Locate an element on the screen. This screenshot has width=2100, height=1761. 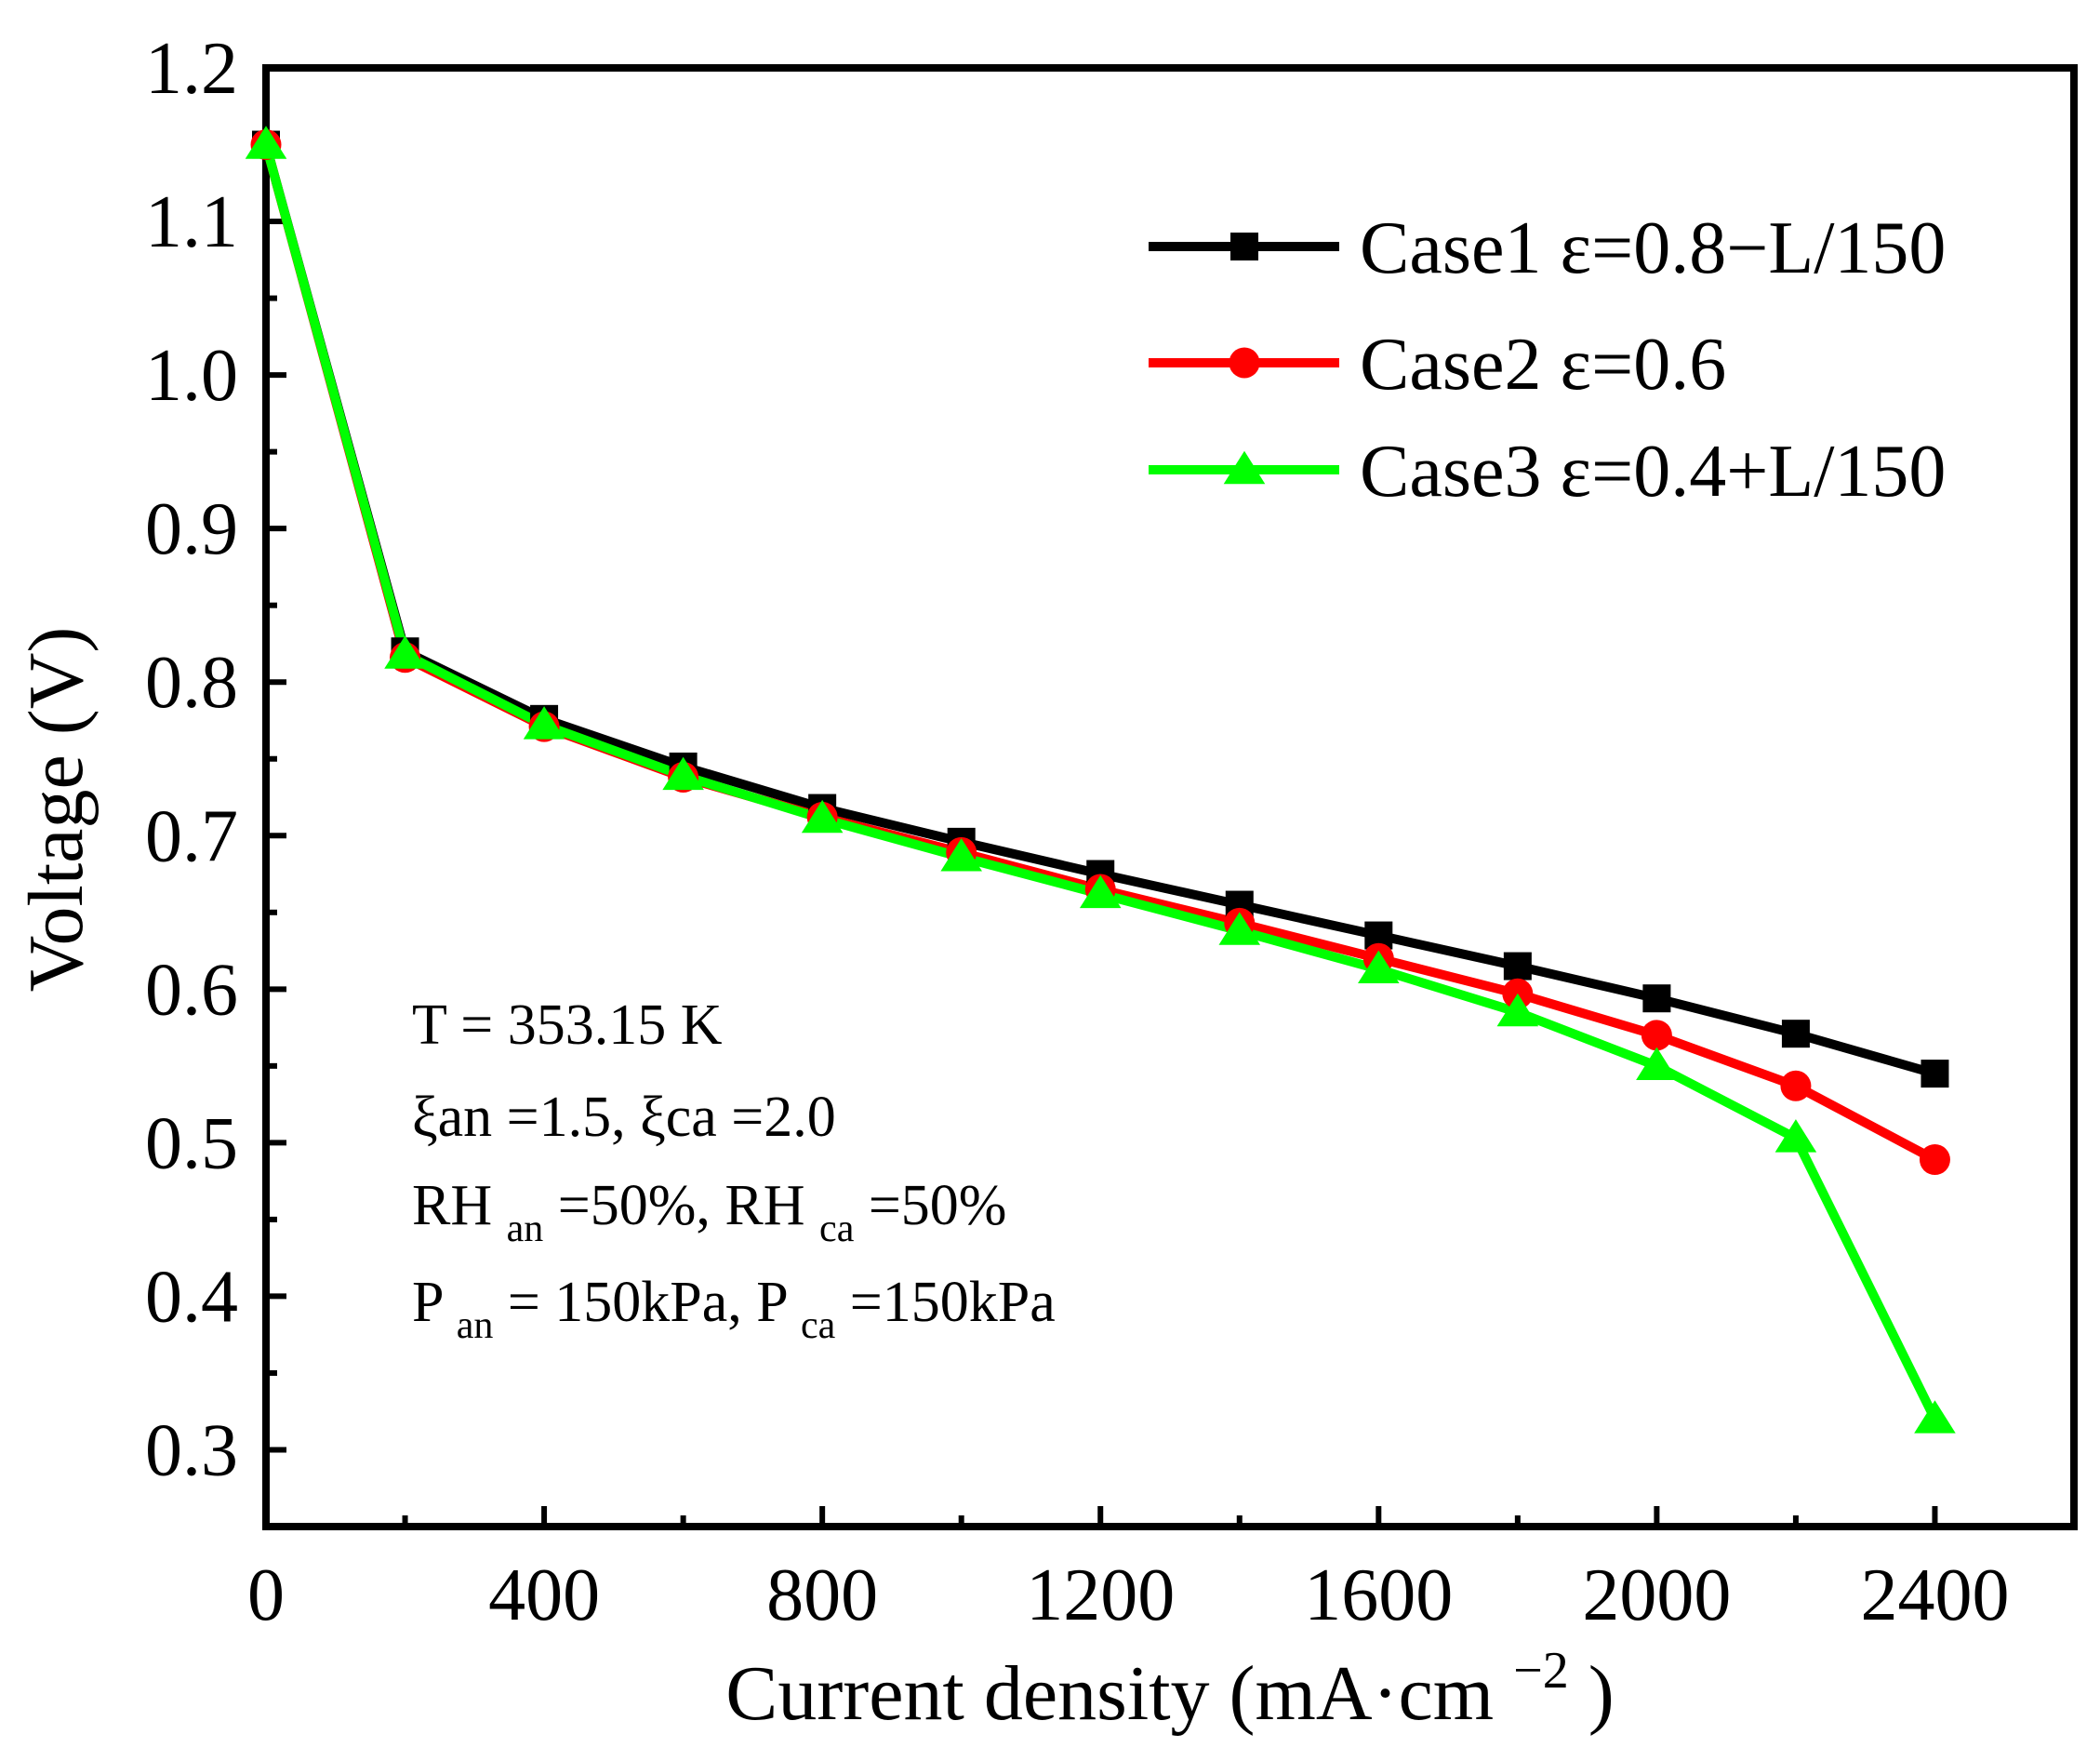
x-tick-label: 800 is located at coordinates (822, 1595).